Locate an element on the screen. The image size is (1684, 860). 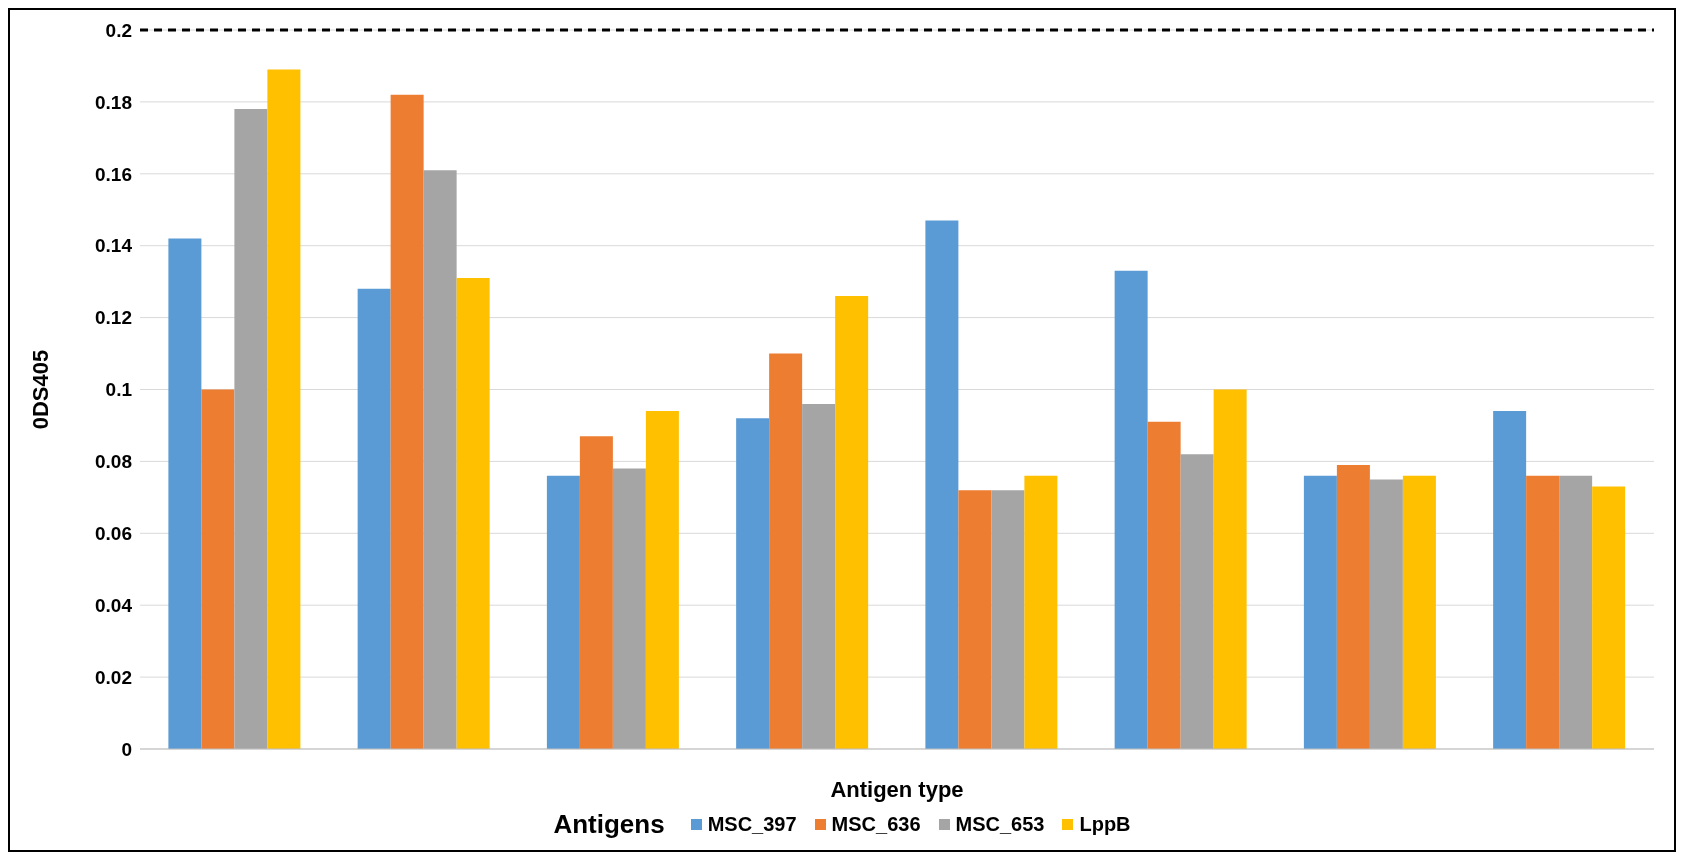
legend-label: MSC_636 is located at coordinates (875, 824).